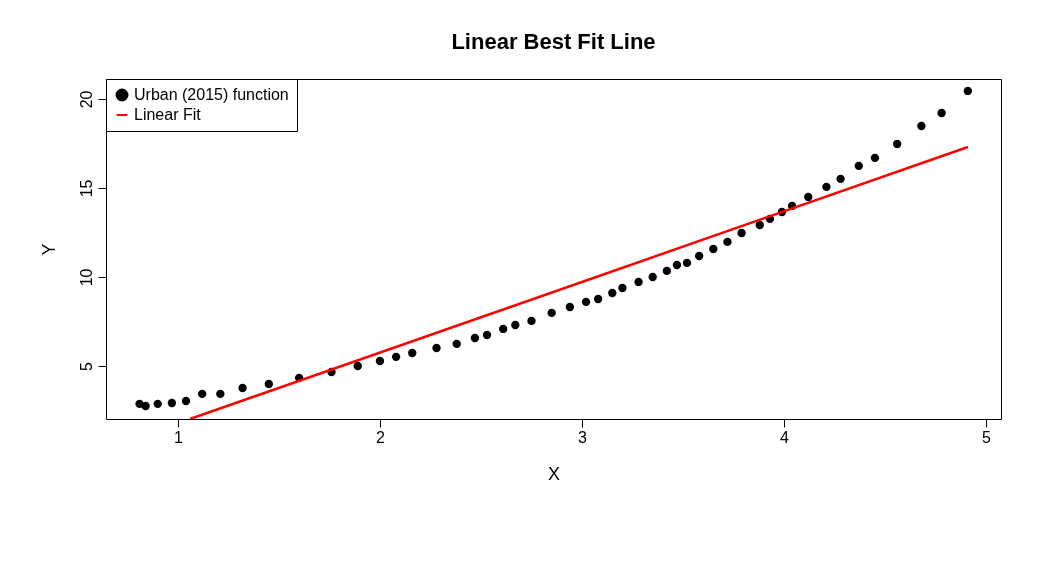 This screenshot has height=584, width=1055. I want to click on x-tick-label: 1, so click(178, 437).